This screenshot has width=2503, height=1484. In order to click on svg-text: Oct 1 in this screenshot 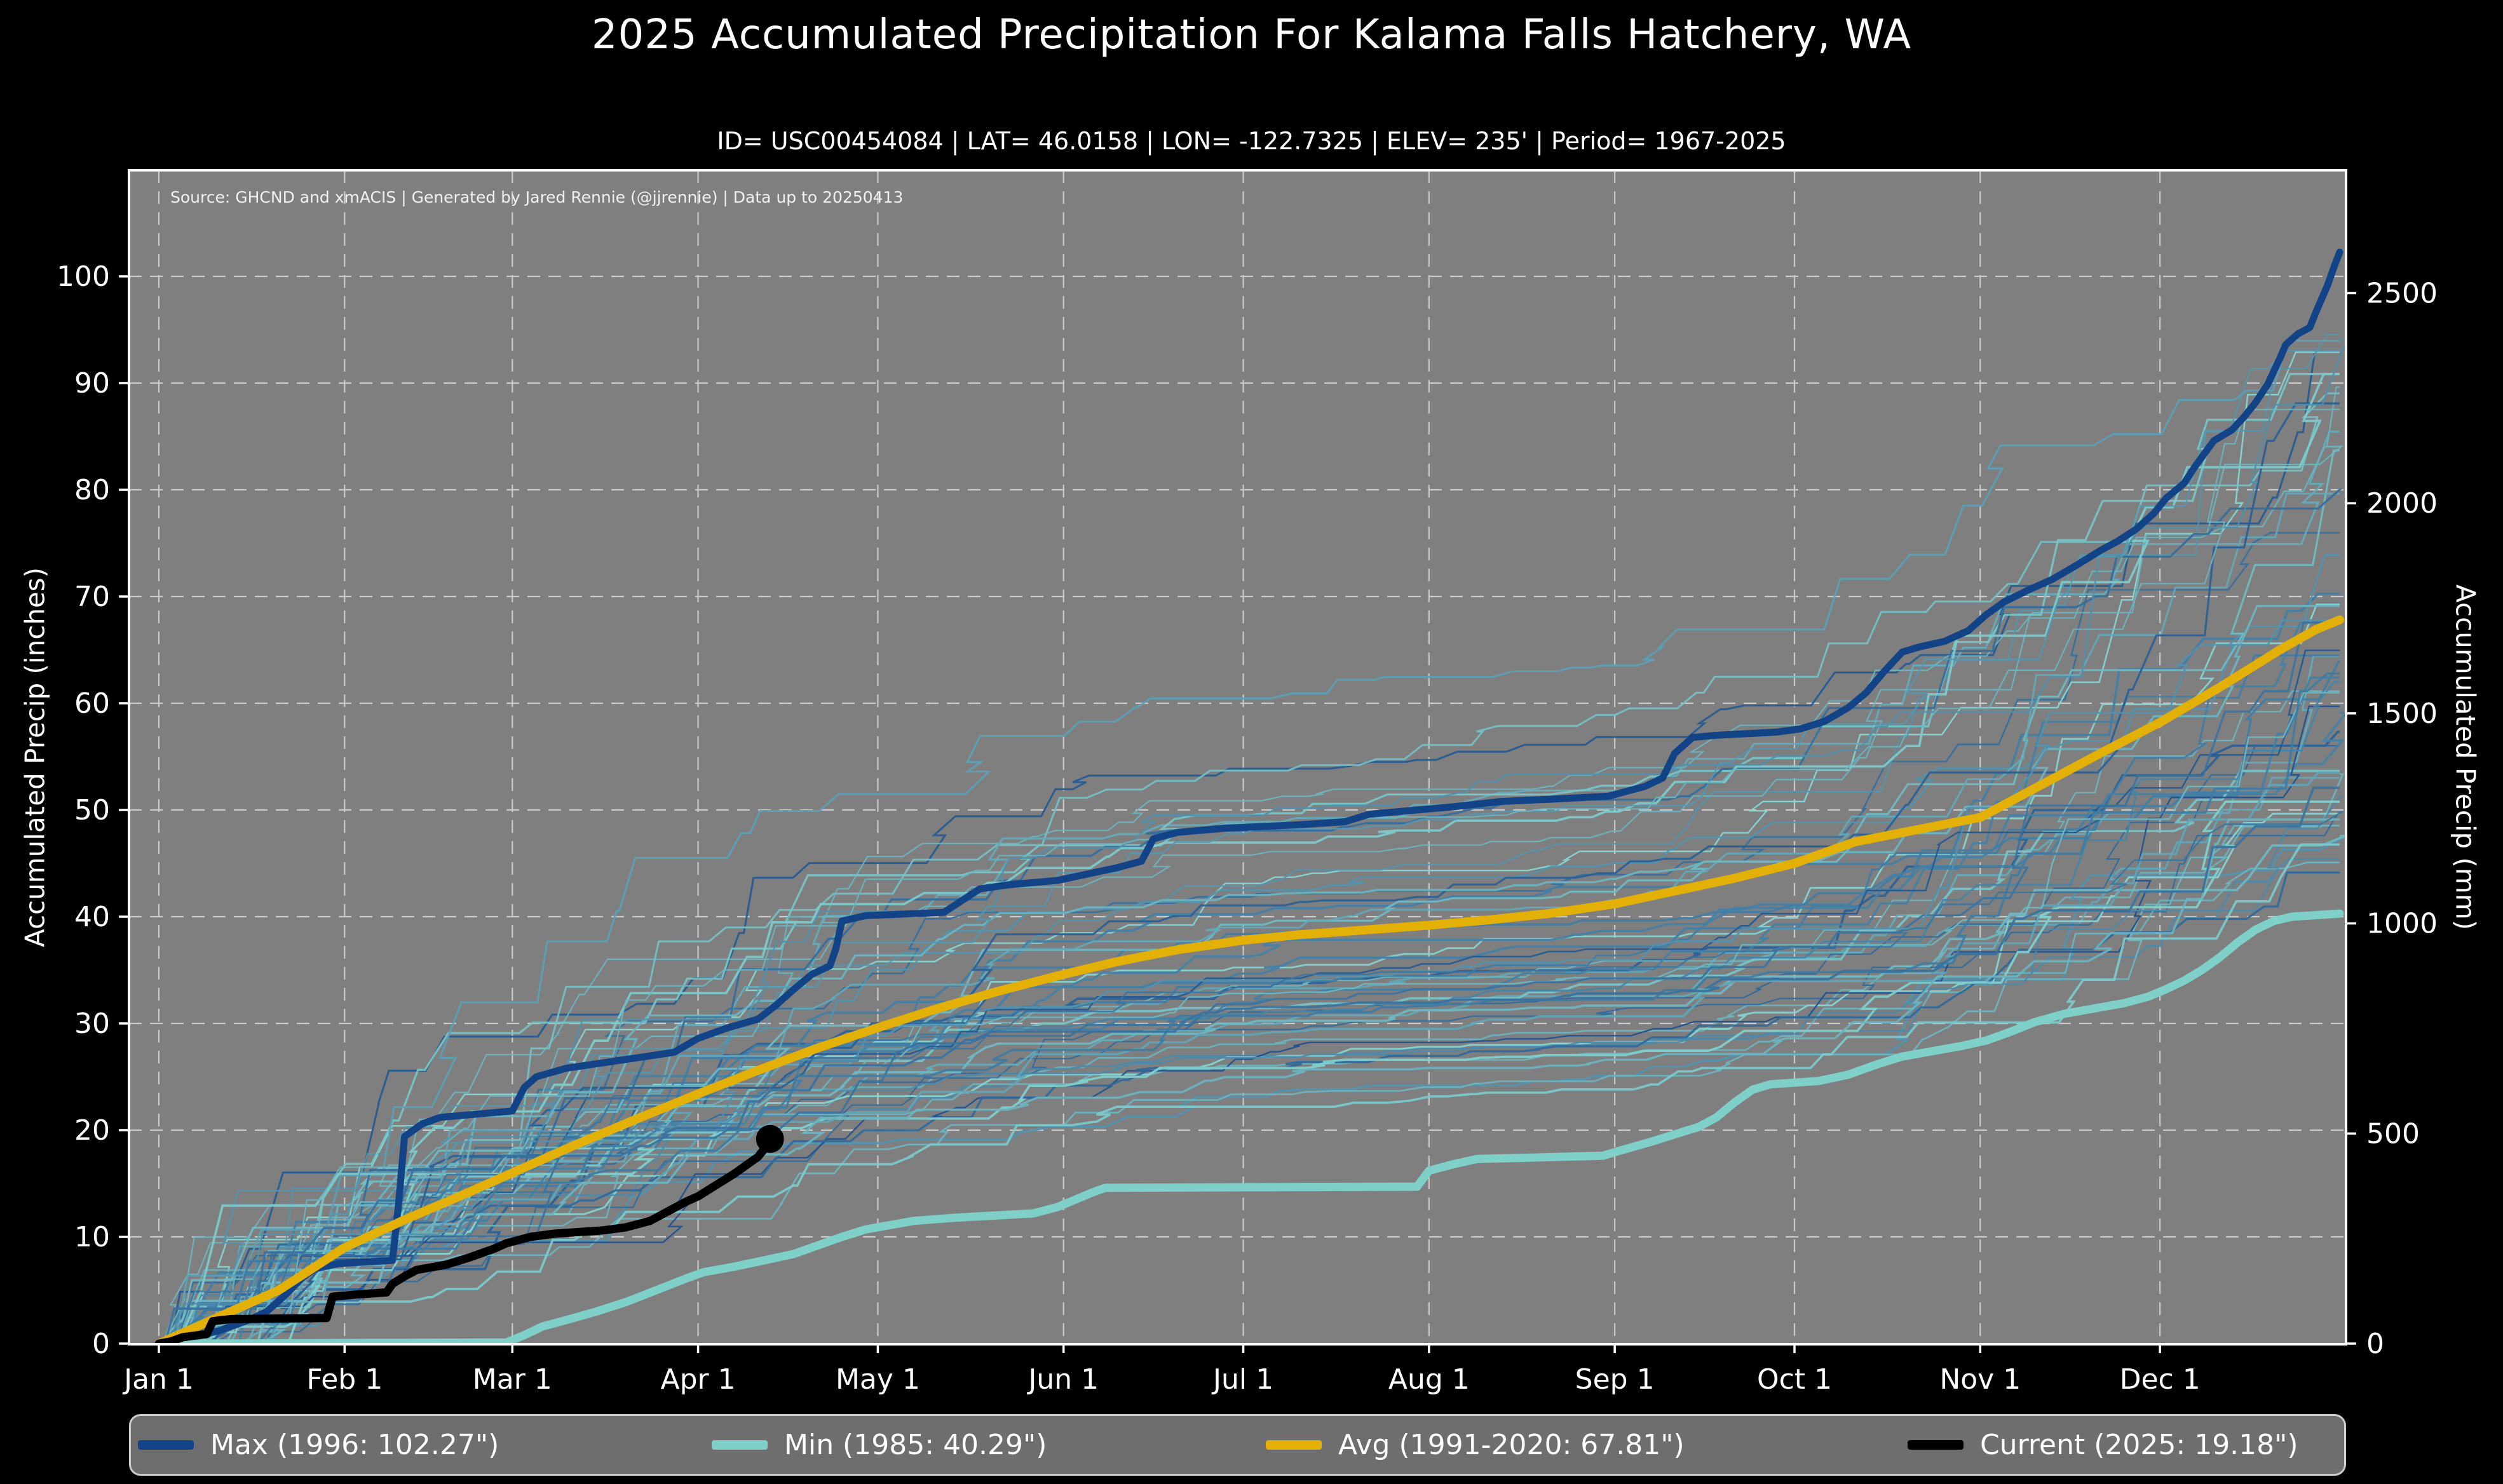, I will do `click(1794, 1379)`.